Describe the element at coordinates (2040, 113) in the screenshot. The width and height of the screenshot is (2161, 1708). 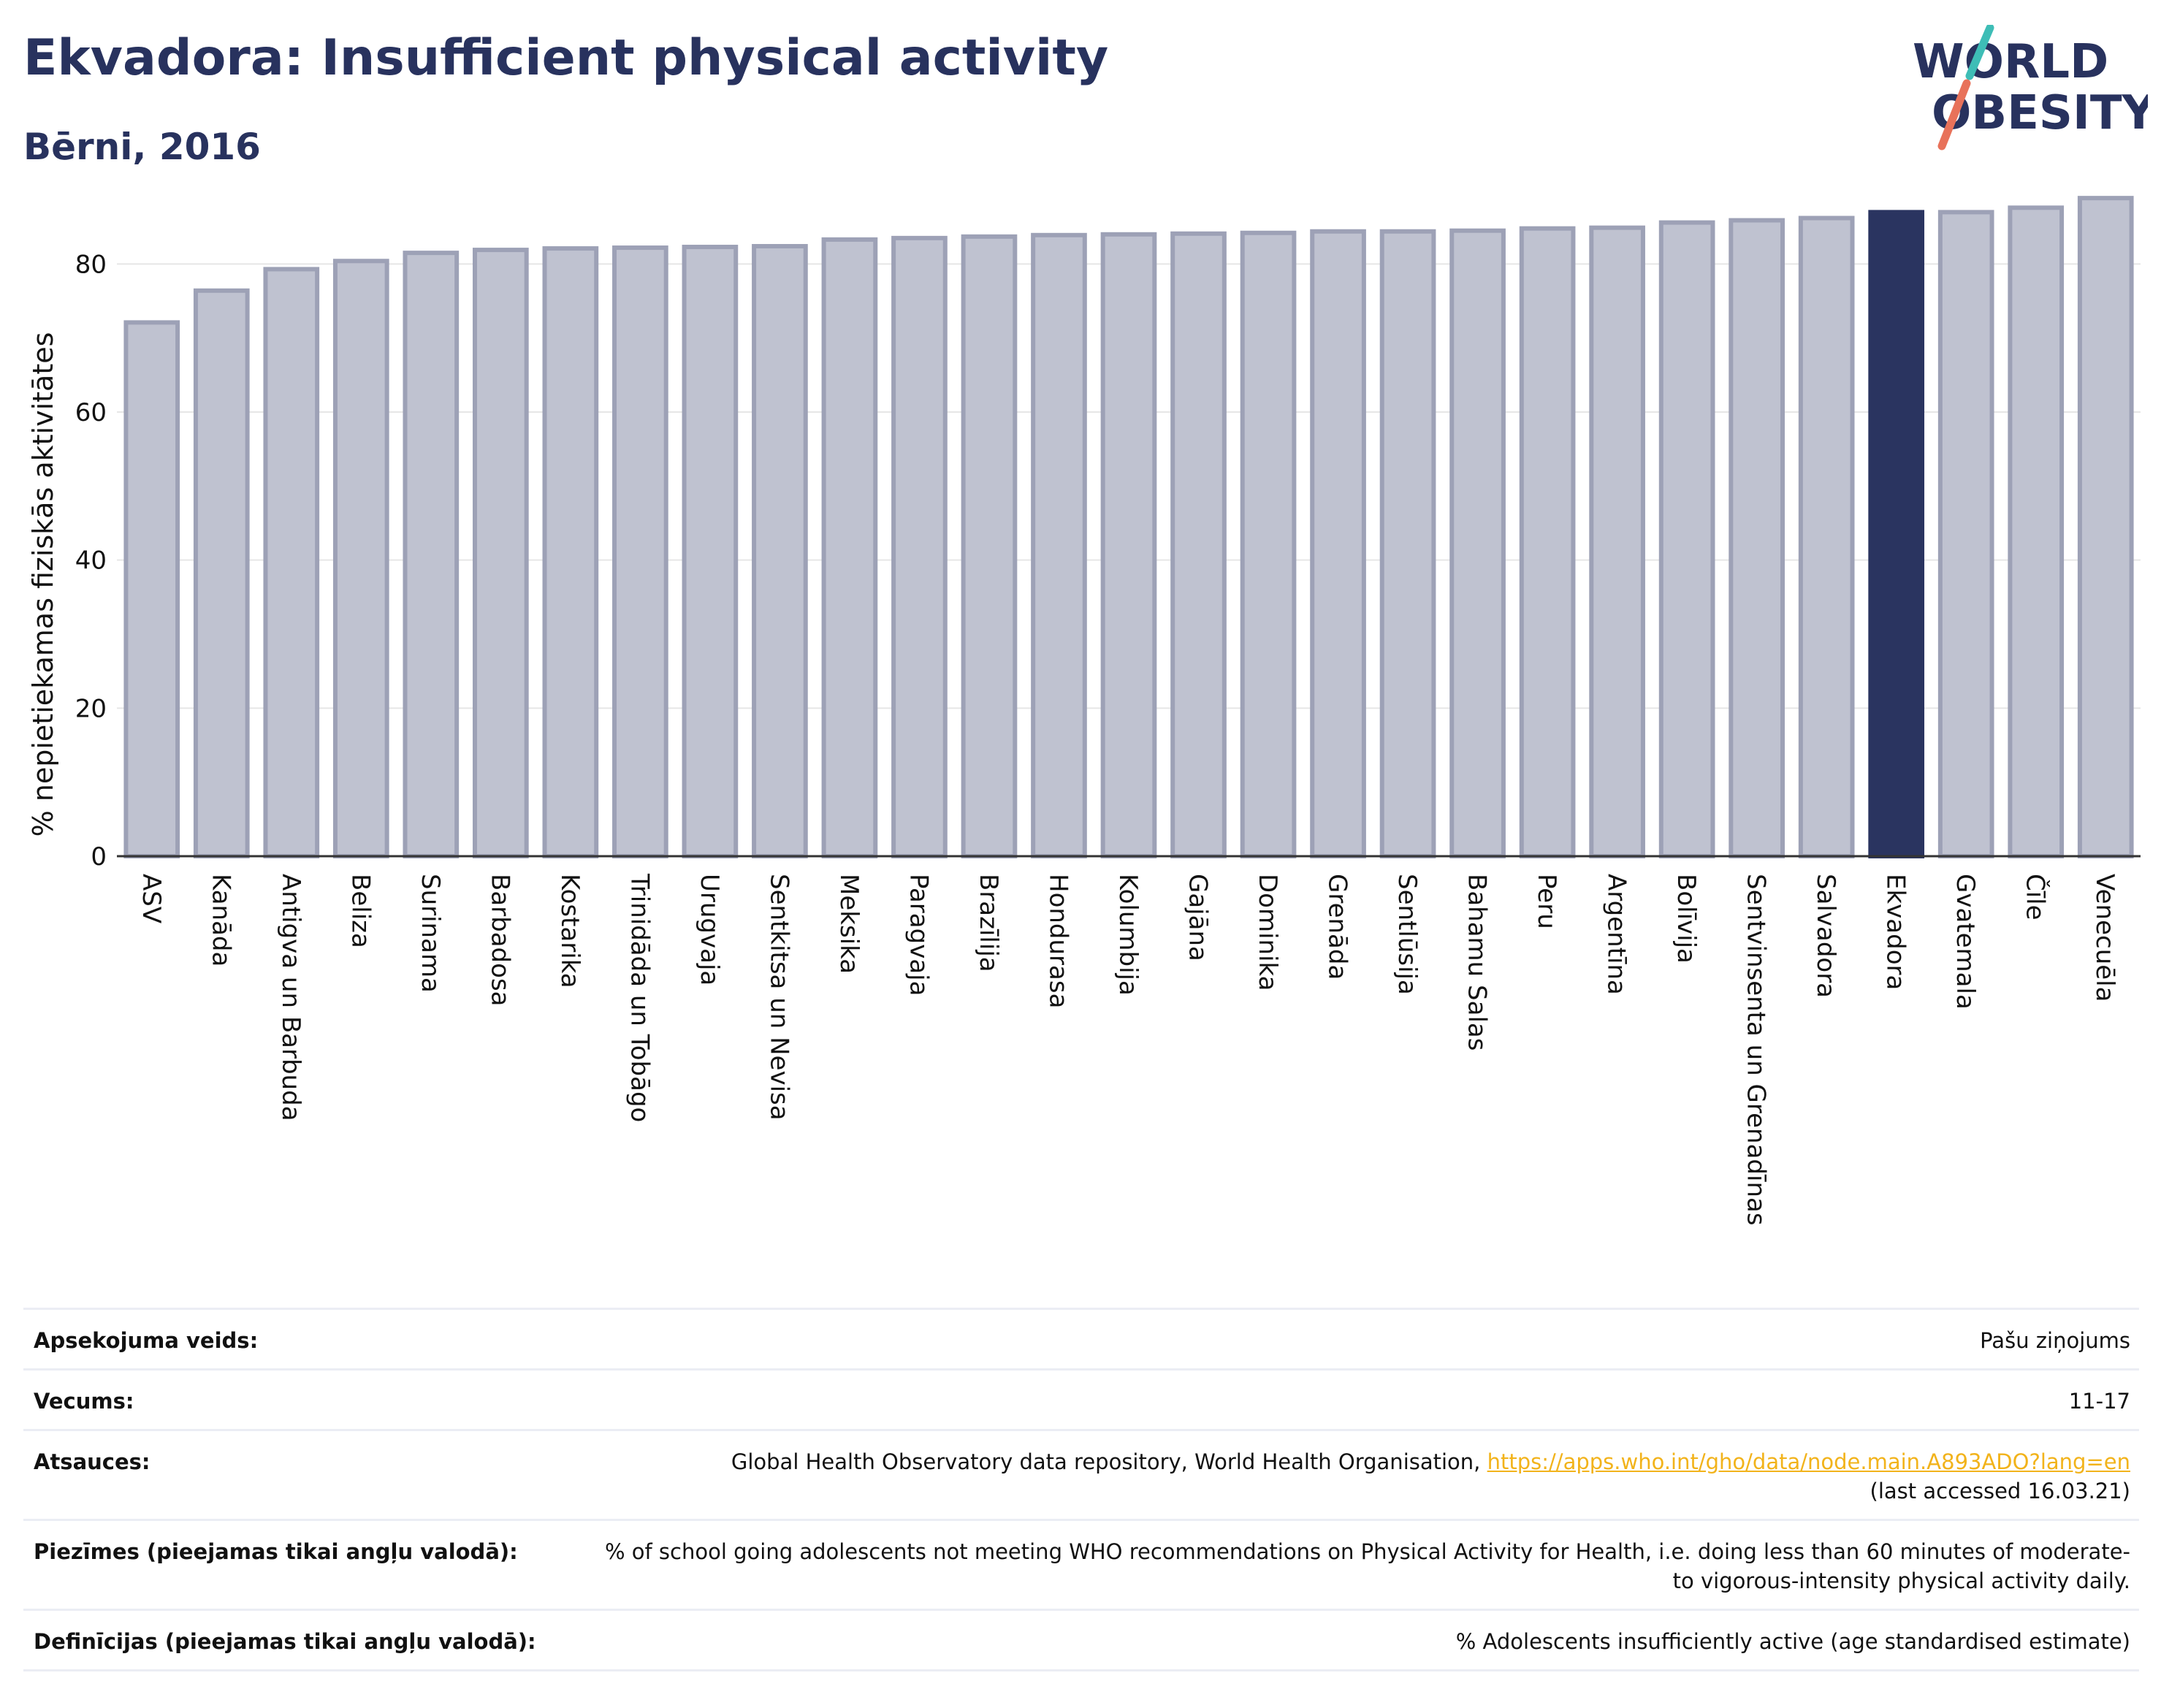
I see `logo-text-obesity: OBESITY` at that location.